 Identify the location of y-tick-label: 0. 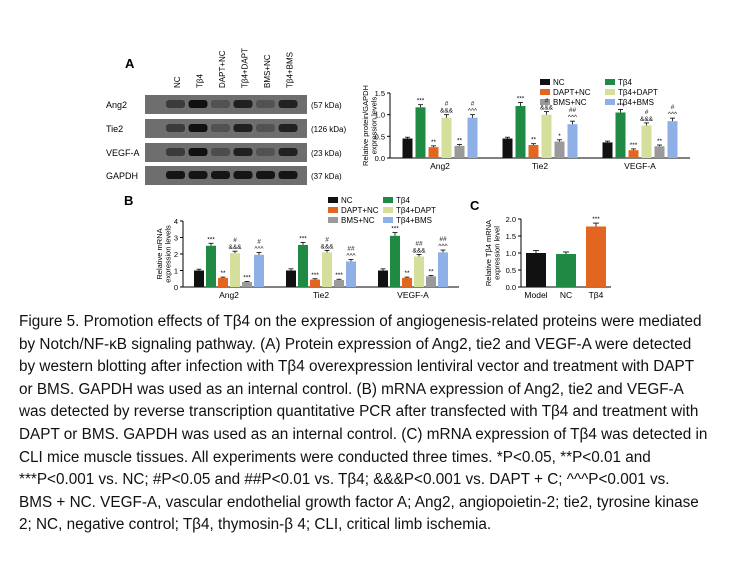
(176, 287).